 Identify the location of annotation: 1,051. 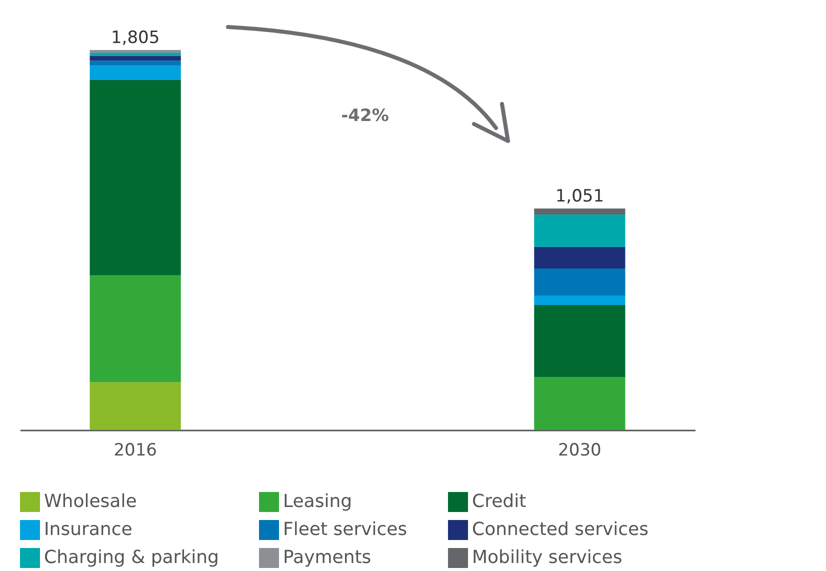
(579, 196).